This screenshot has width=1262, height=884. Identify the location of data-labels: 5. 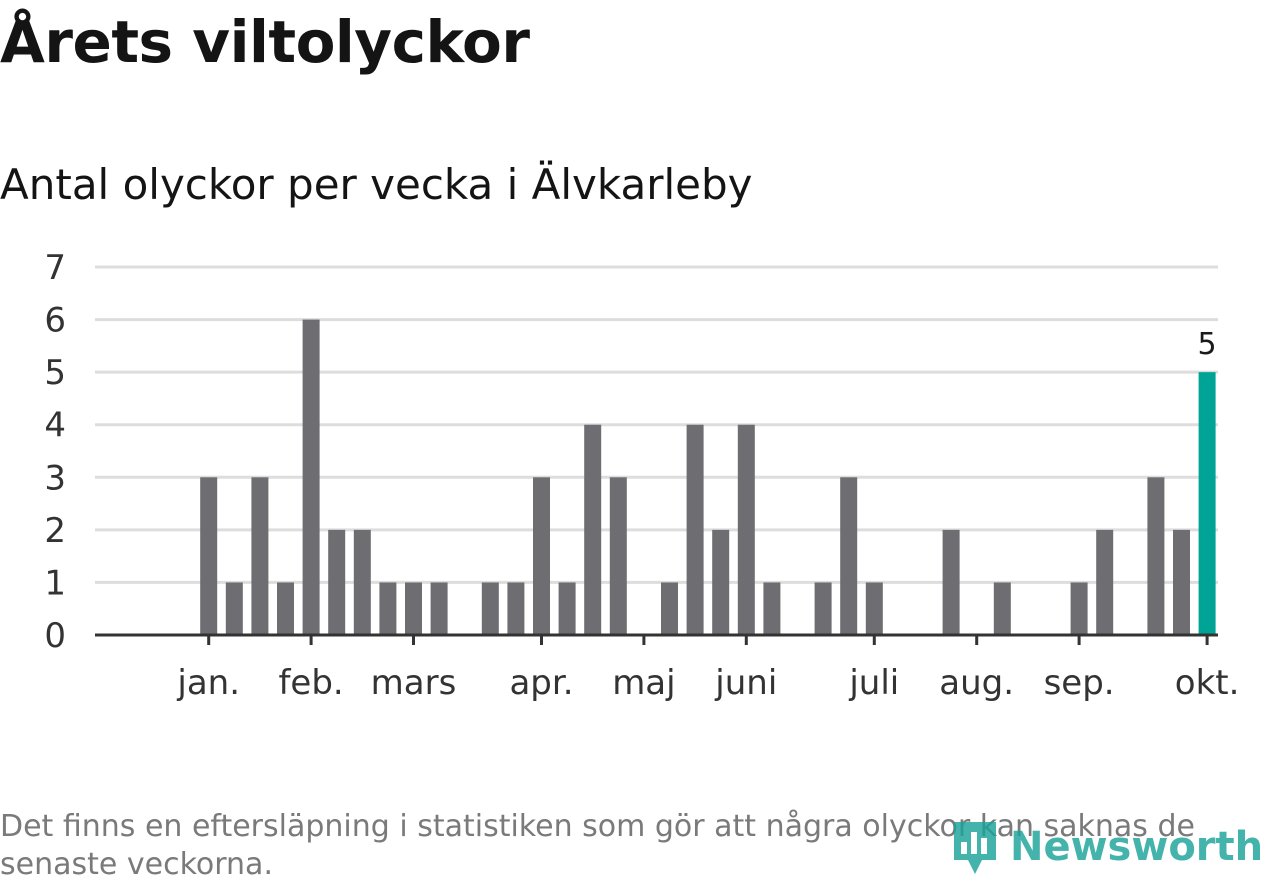
(1207, 344).